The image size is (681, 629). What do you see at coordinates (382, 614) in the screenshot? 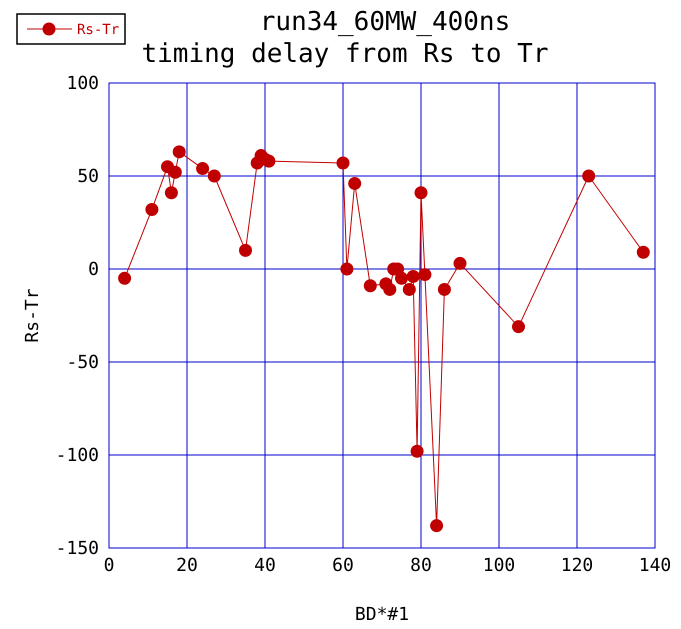
I see `x-axis-title: BD*#1` at bounding box center [382, 614].